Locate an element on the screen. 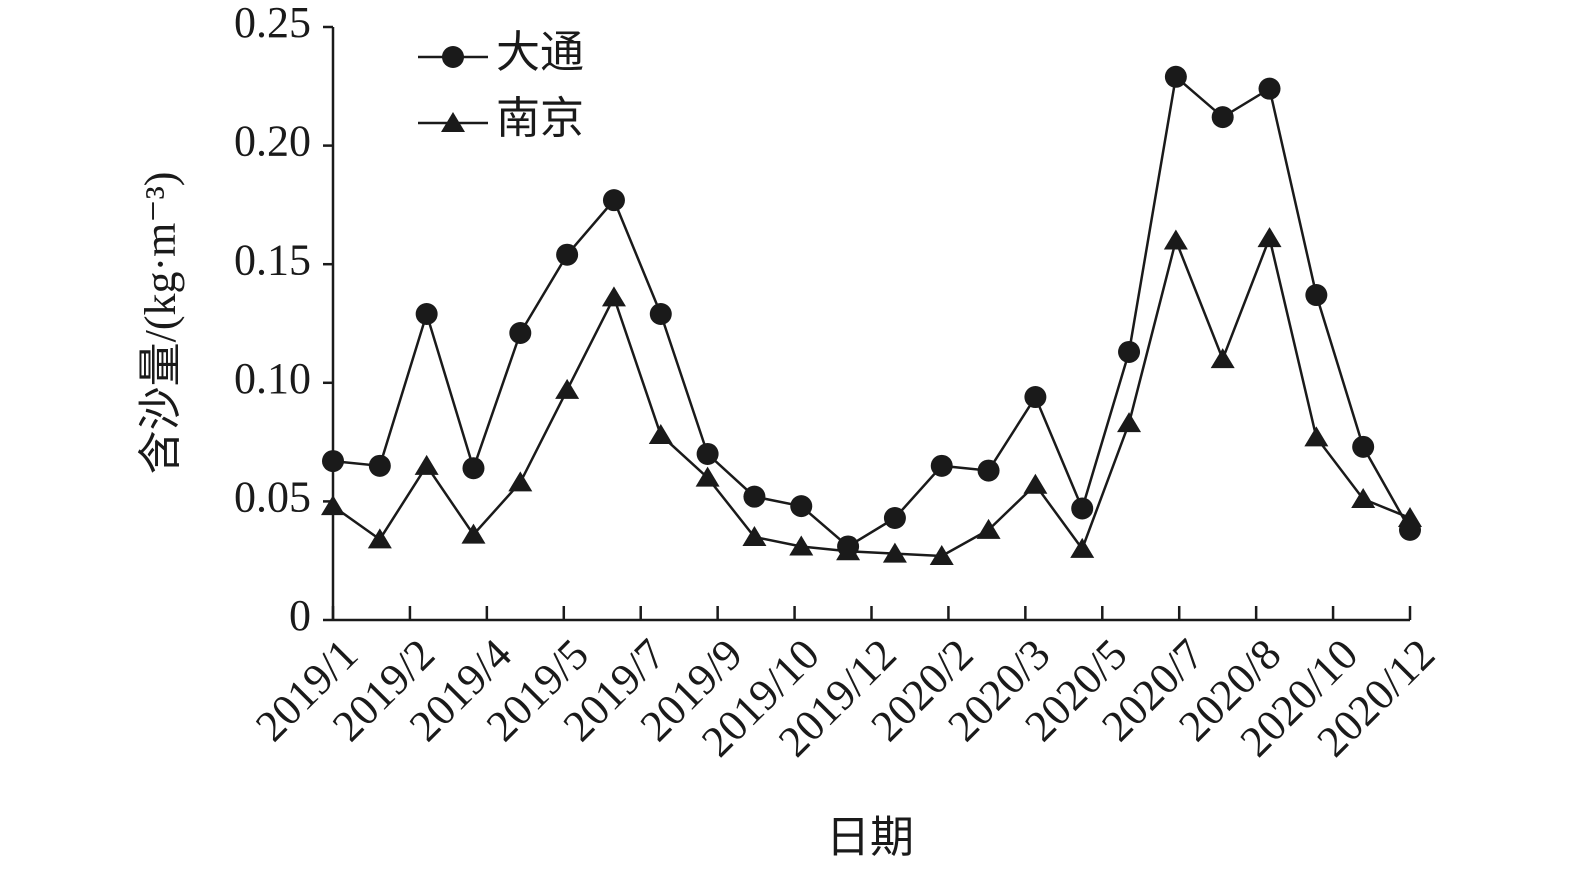 The width and height of the screenshot is (1575, 880). x-axis-label: 日期 is located at coordinates (870, 837).